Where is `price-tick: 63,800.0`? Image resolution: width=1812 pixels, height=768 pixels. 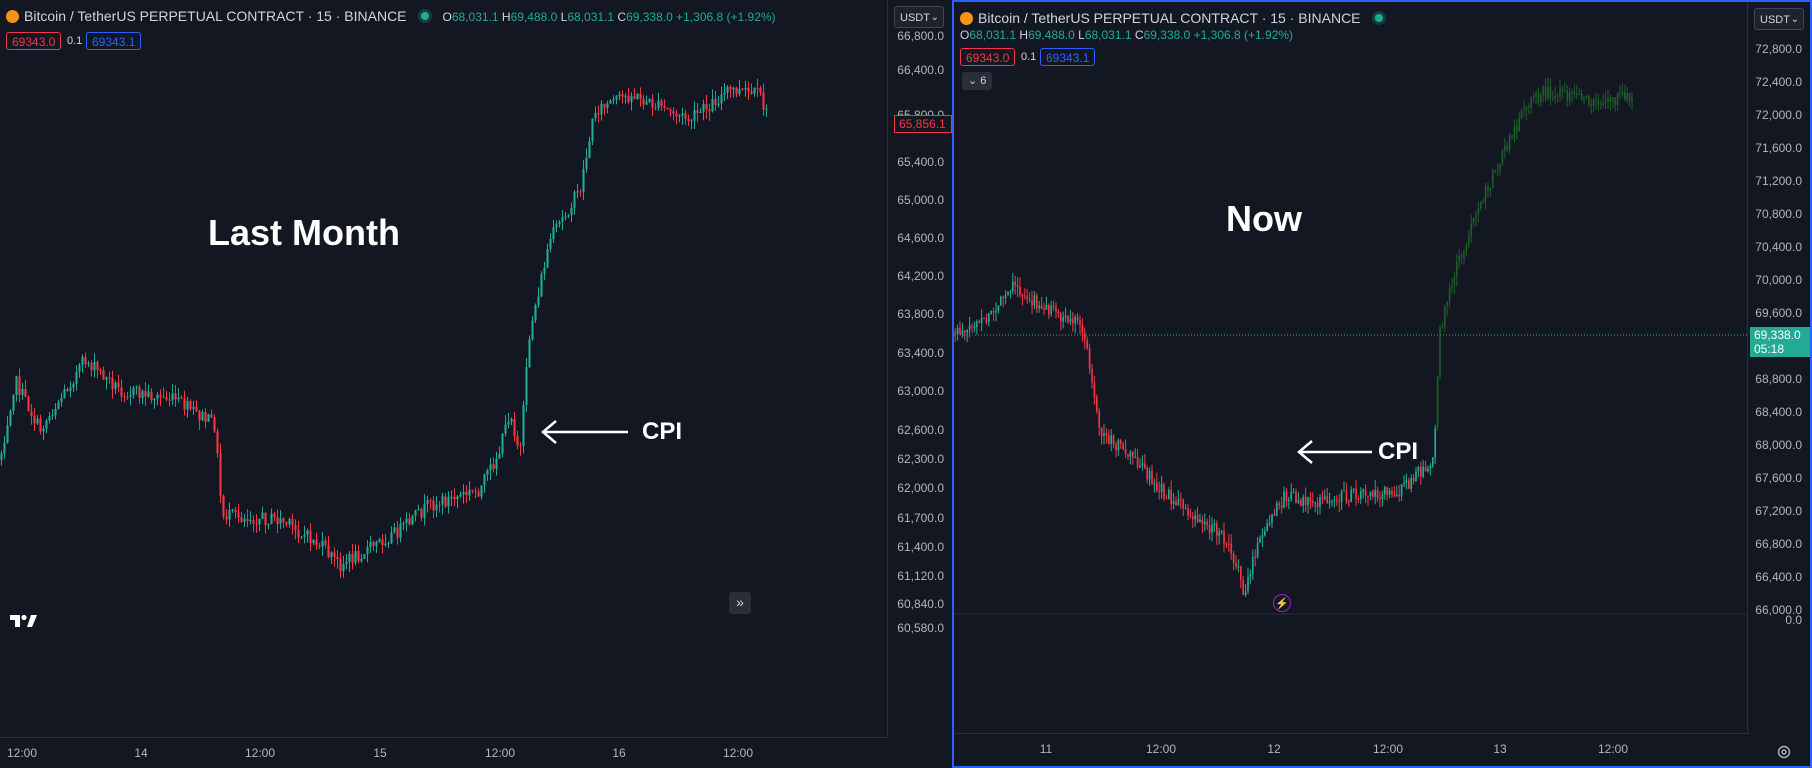
price-tick: 63,800.0 is located at coordinates (920, 314).